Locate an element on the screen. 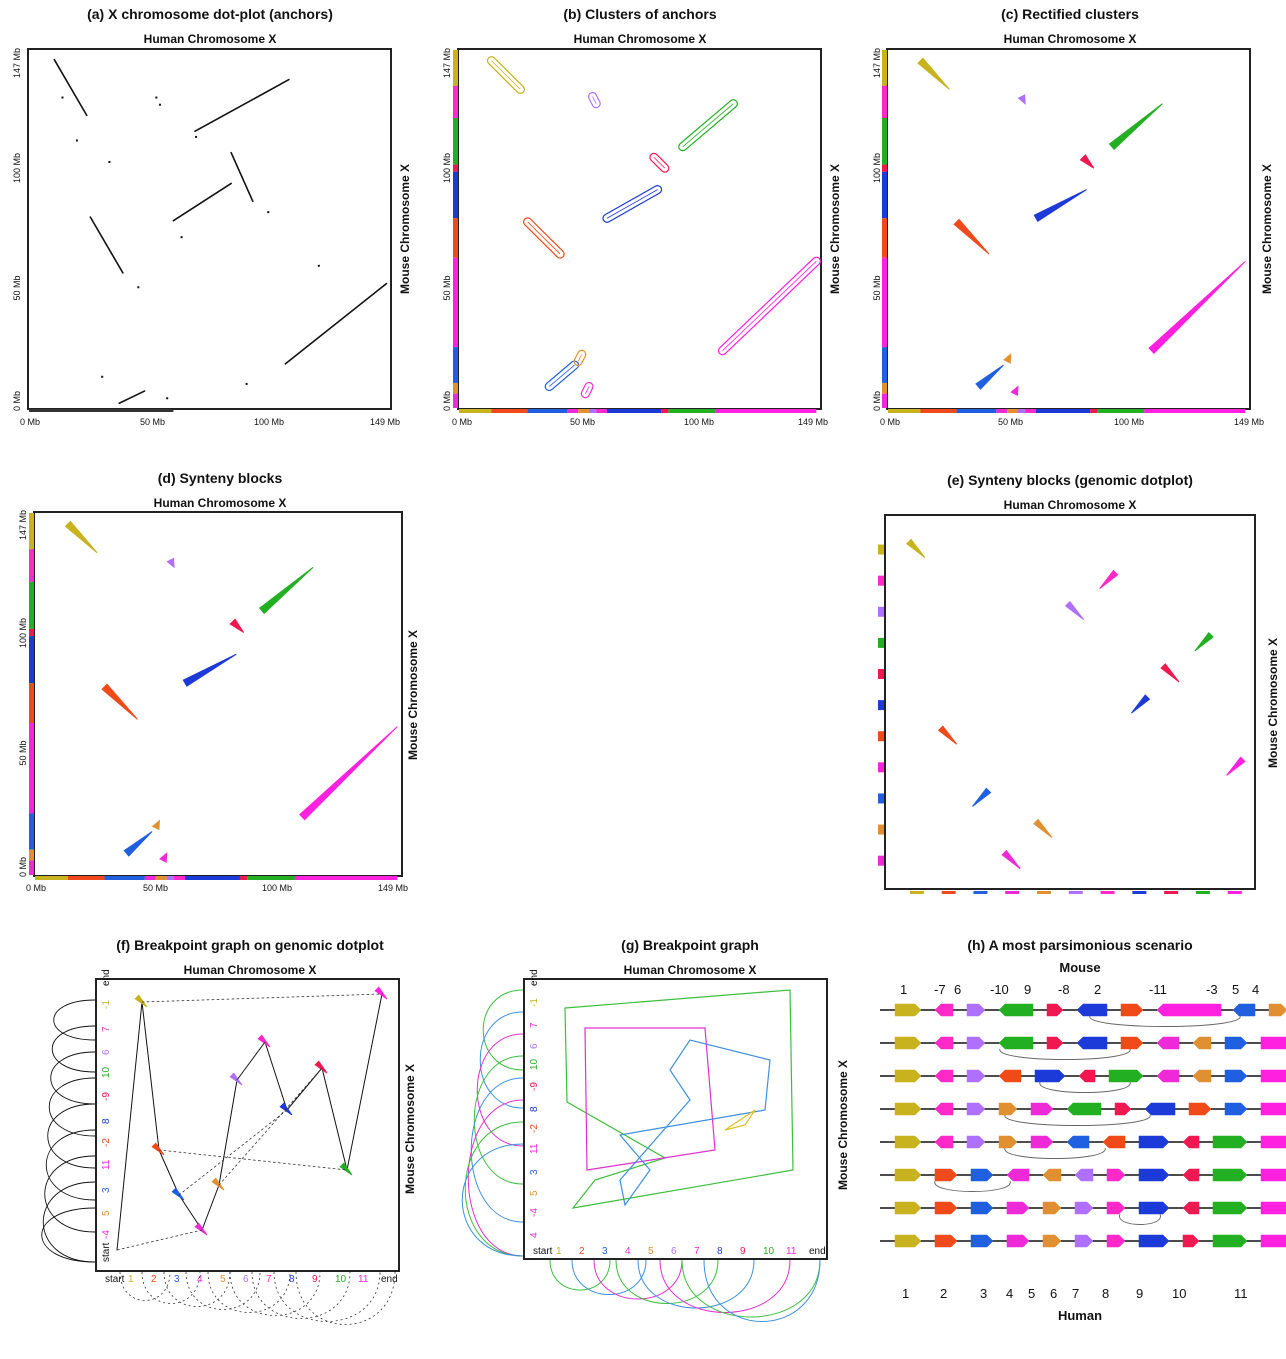 The image size is (1286, 1359). panel-c-xtick-0: 0 Mb is located at coordinates (890, 422).